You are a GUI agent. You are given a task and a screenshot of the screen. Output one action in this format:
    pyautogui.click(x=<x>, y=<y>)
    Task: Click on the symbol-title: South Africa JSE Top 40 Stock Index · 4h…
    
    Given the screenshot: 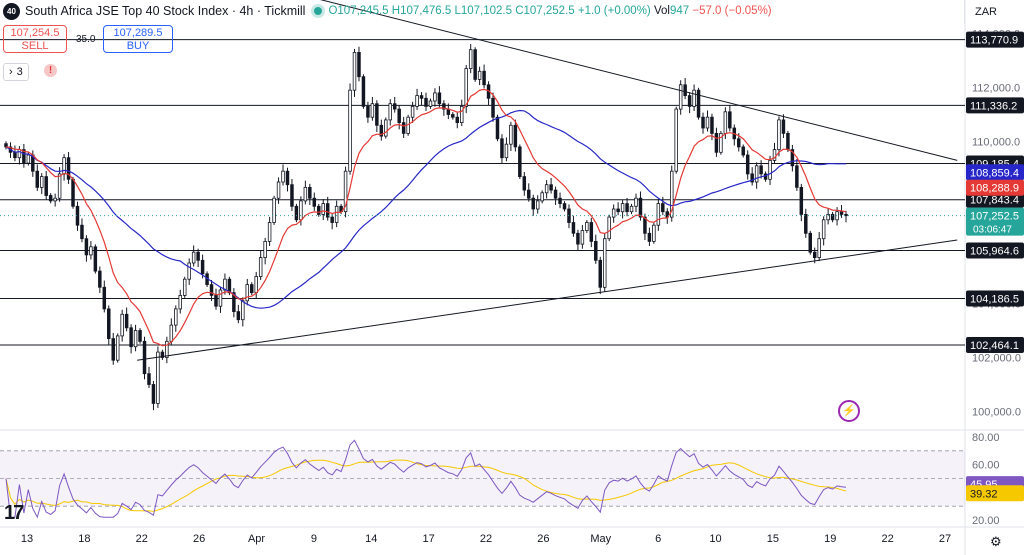 What is the action you would take?
    pyautogui.click(x=165, y=11)
    